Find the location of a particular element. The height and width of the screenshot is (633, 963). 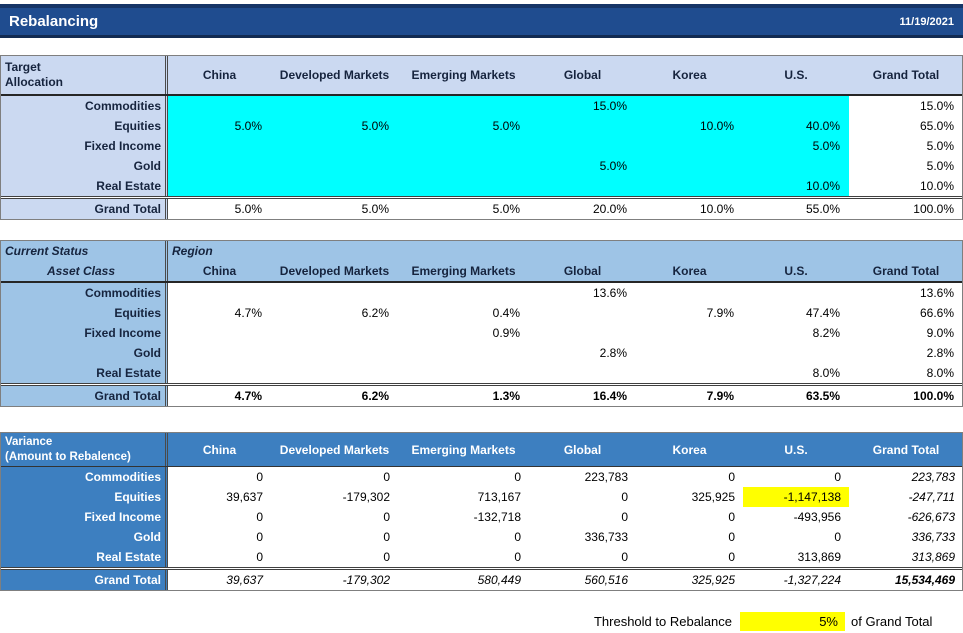

cell-real-estate-china: 0 is located at coordinates (259, 557).